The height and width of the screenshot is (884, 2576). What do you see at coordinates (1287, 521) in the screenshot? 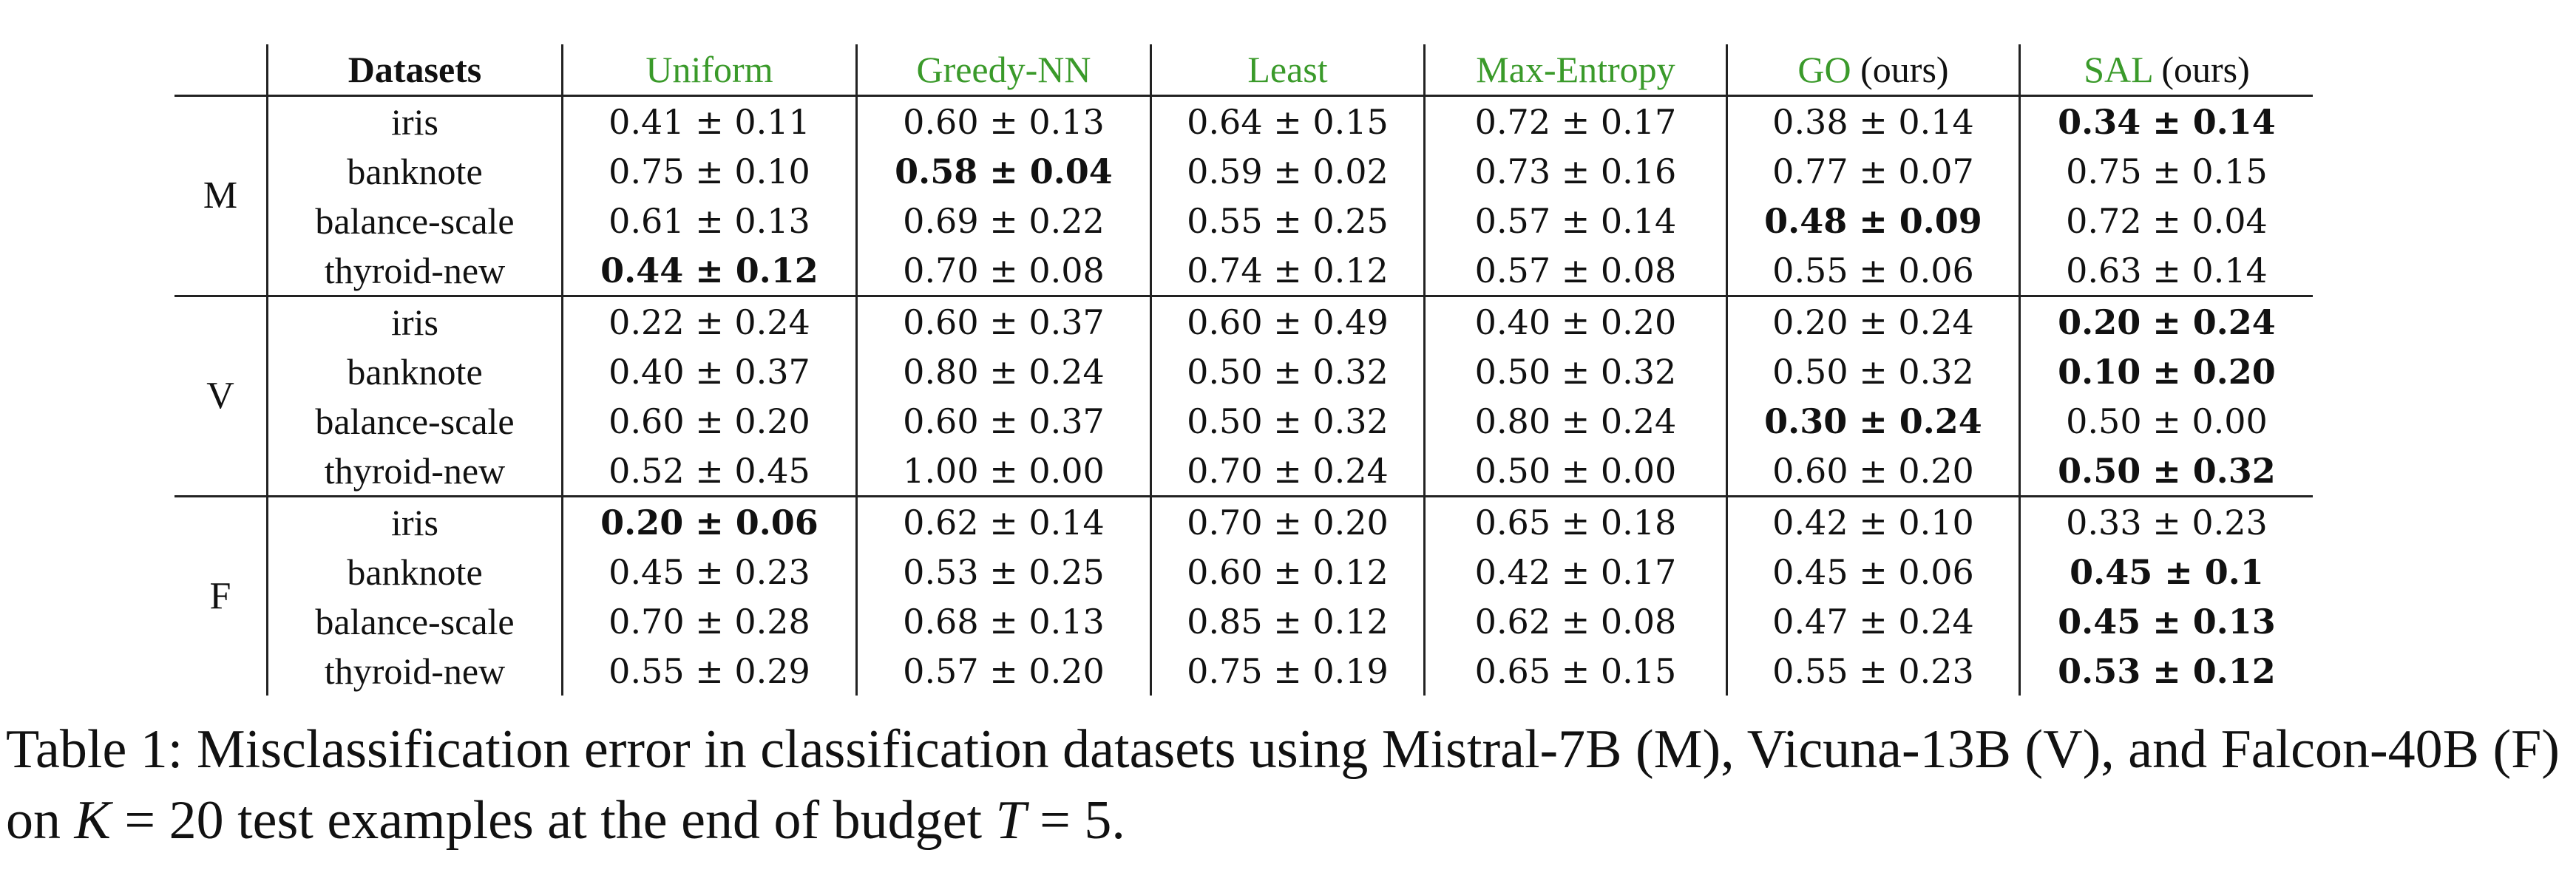
I see `error-value-cell: 0.70 ± 0.20` at bounding box center [1287, 521].